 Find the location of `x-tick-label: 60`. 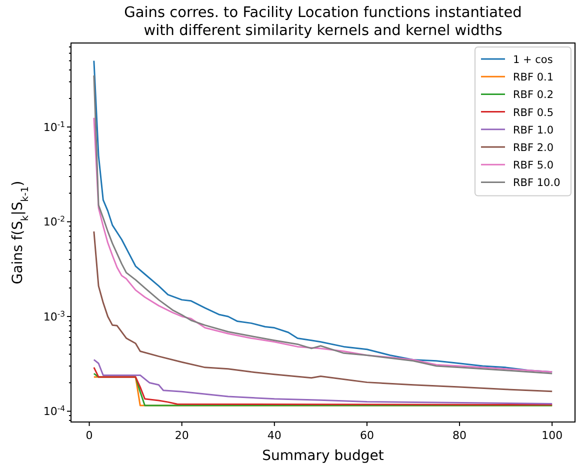

x-tick-label: 60 is located at coordinates (367, 435).